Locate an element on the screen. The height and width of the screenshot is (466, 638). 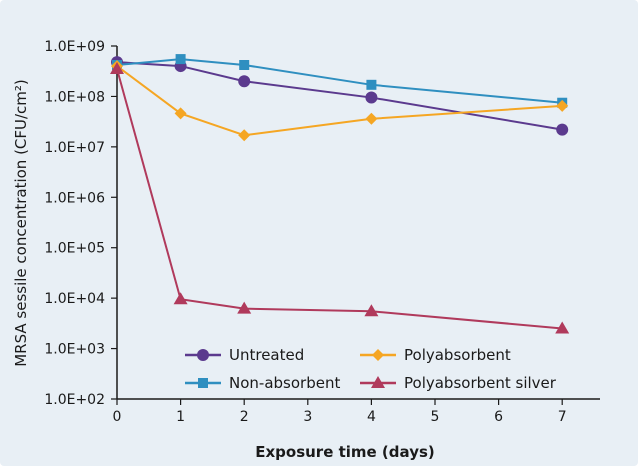
series-polyabsorbent is located at coordinates (340, 101).